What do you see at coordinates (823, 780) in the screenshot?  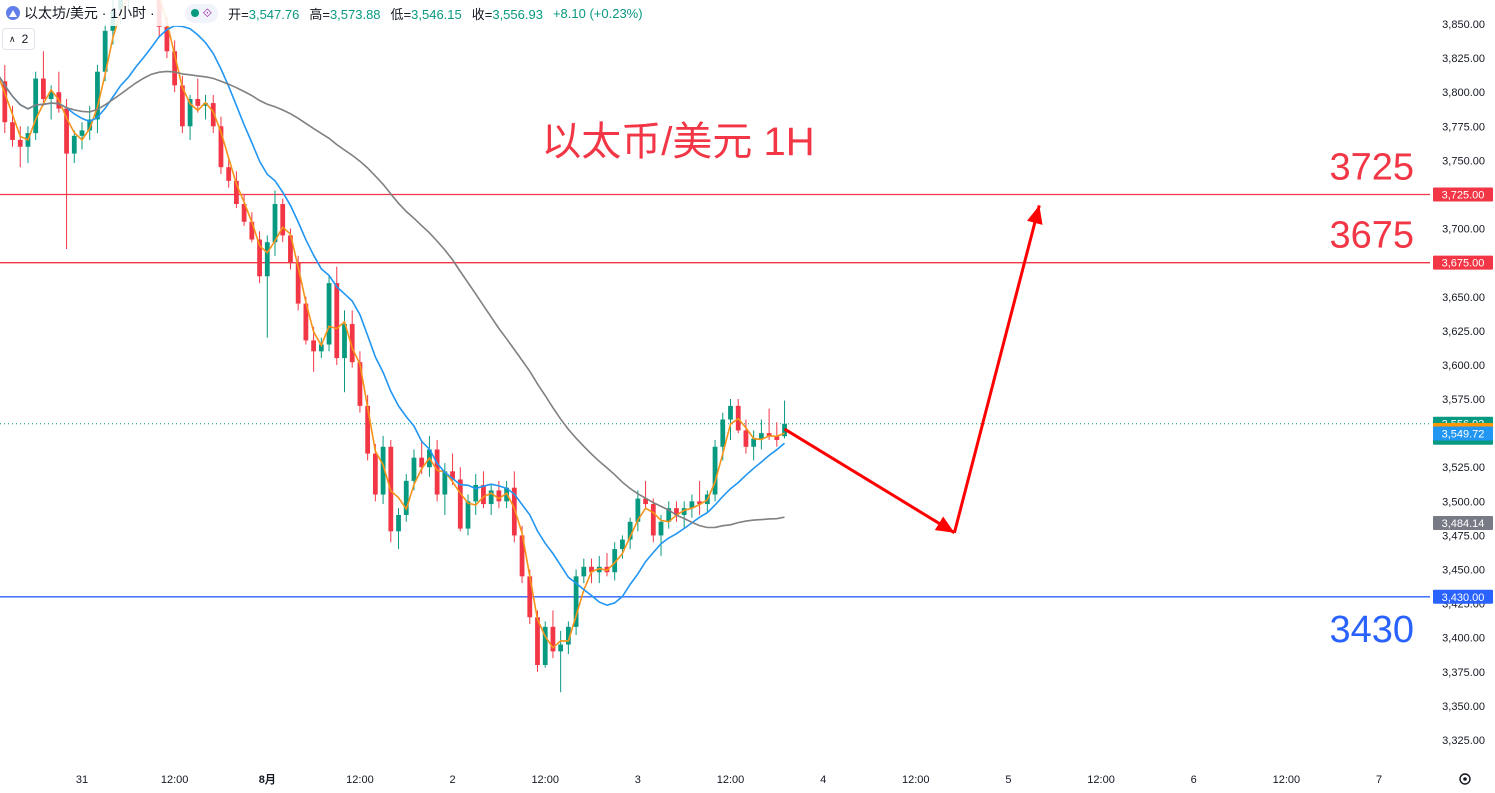 I see `x-tick-label: 4` at bounding box center [823, 780].